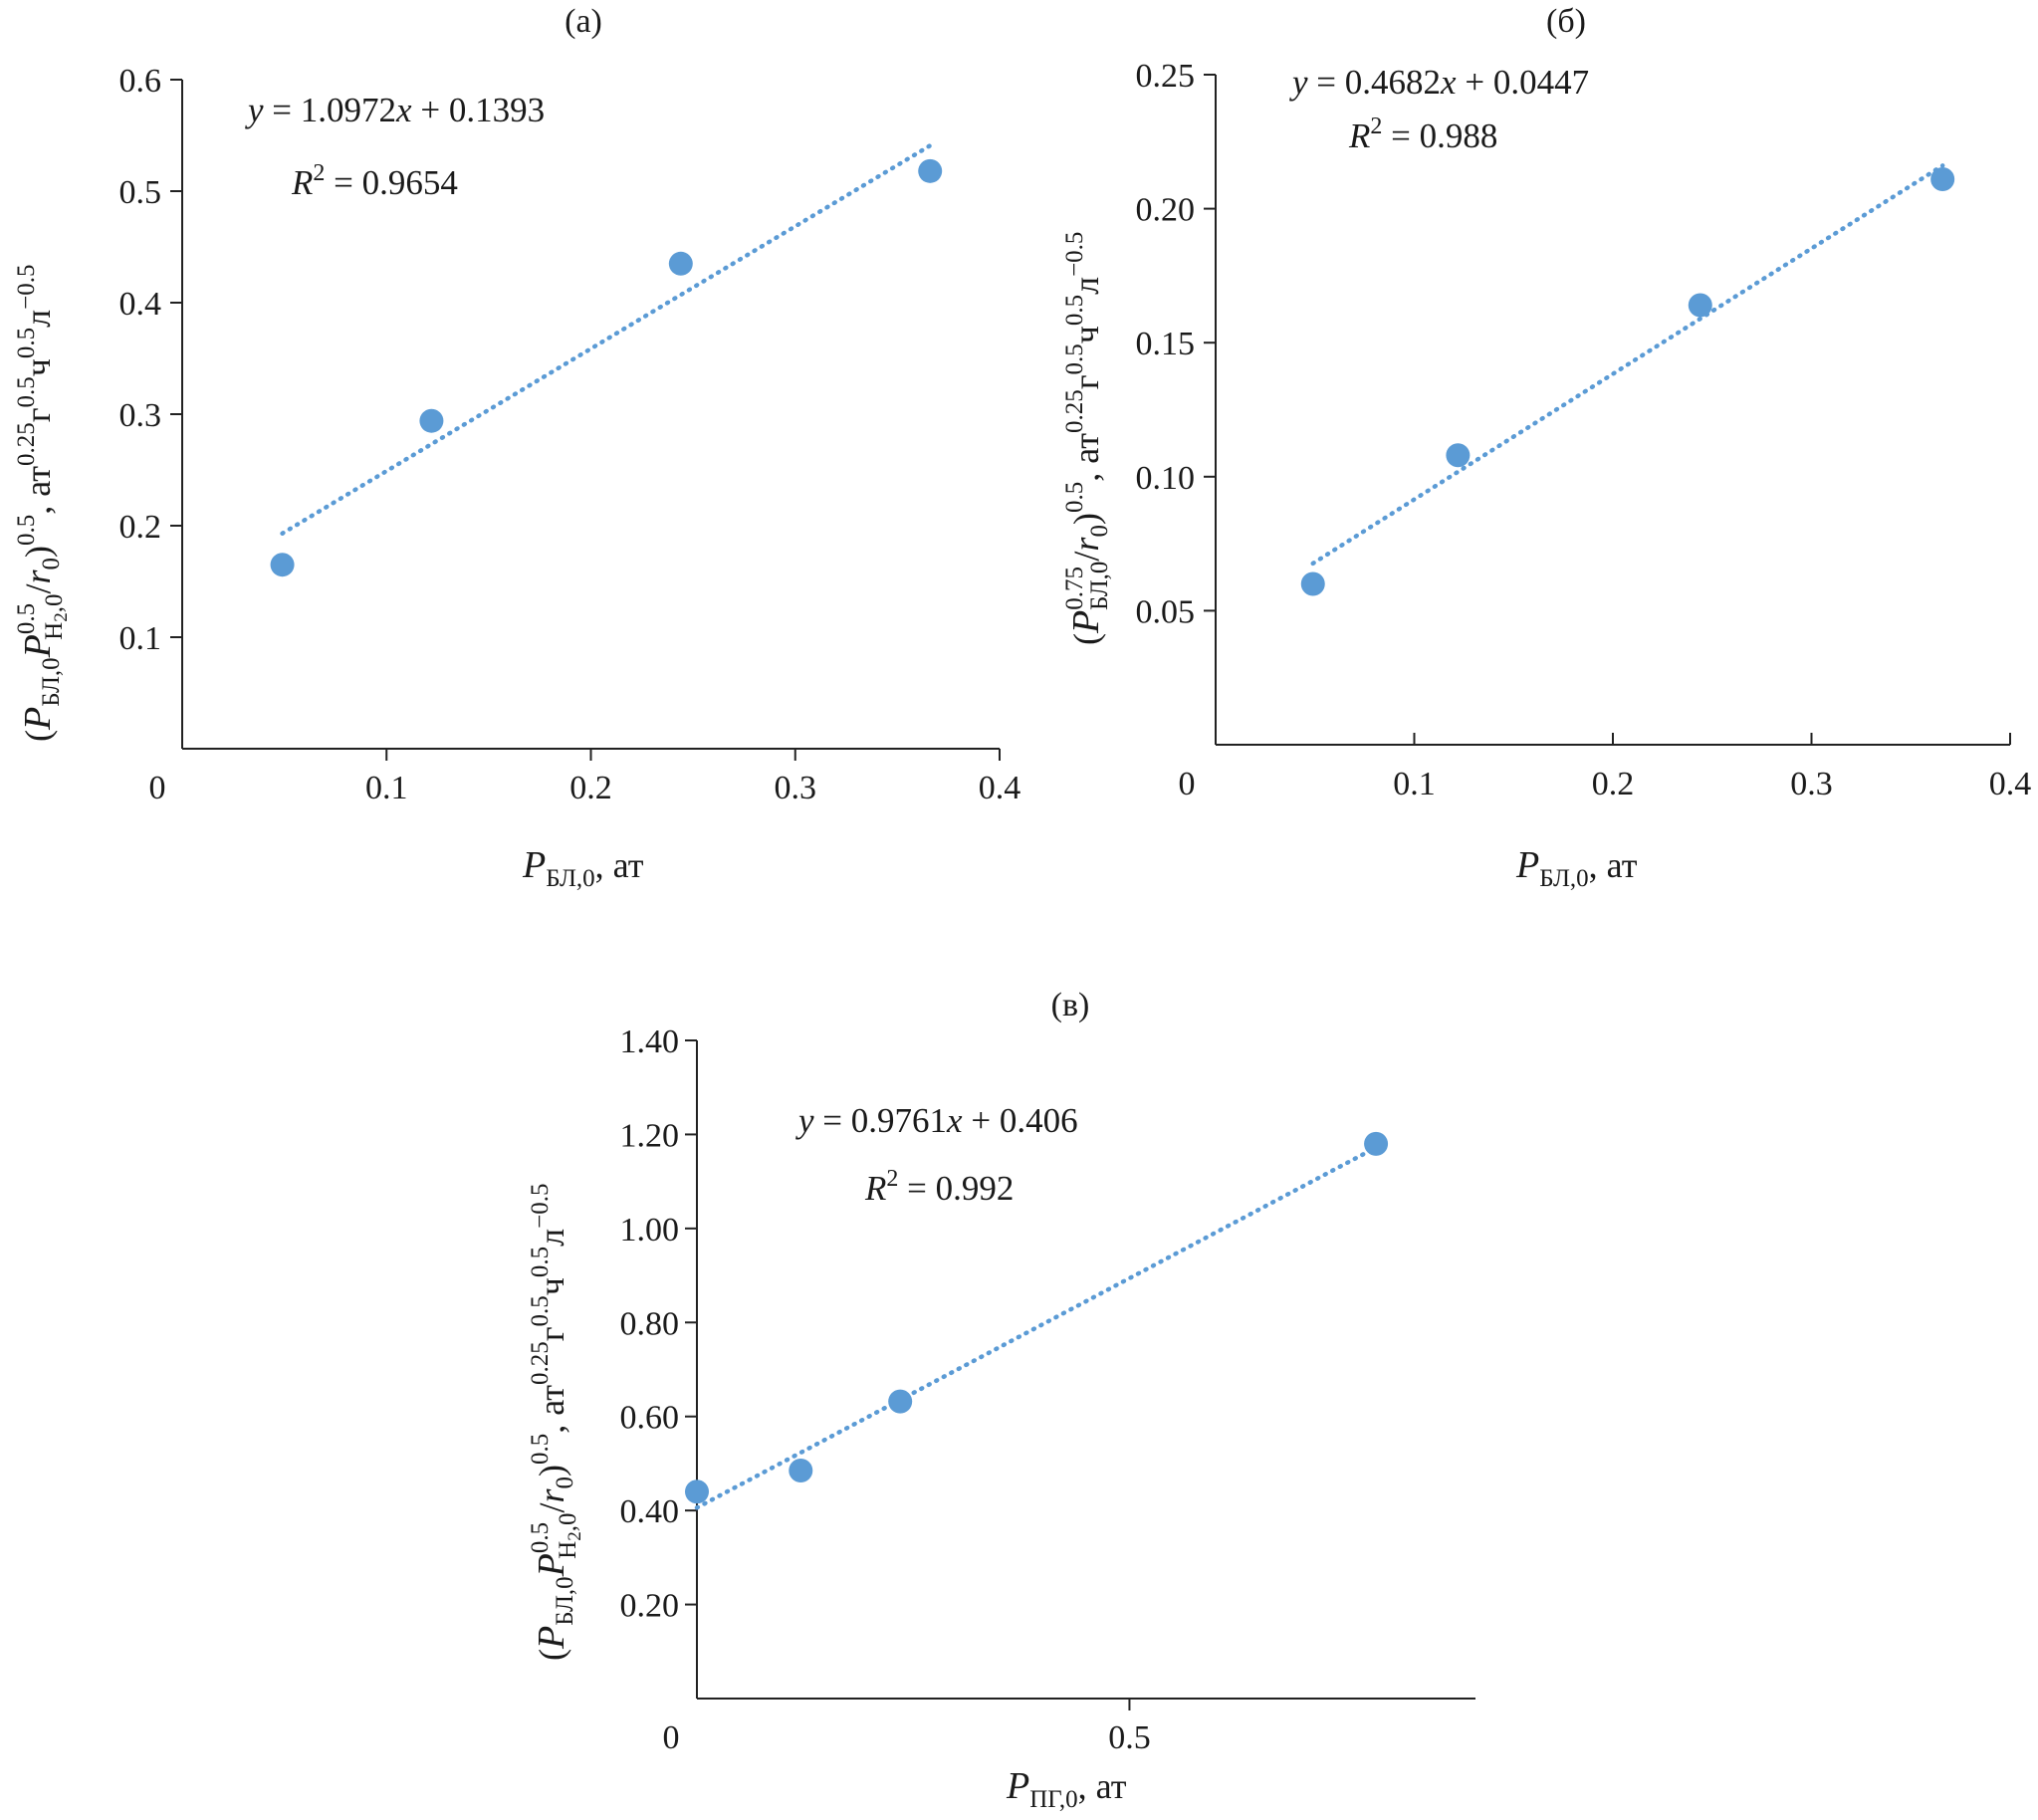 This screenshot has height=1820, width=2038. What do you see at coordinates (1074, 497) in the screenshot?
I see `pb-yl-exp: 0.5` at bounding box center [1074, 497].